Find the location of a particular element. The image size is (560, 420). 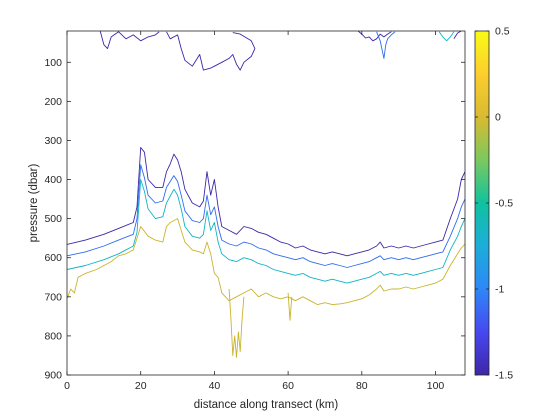

y-tick-label: 800 is located at coordinates (53, 336).